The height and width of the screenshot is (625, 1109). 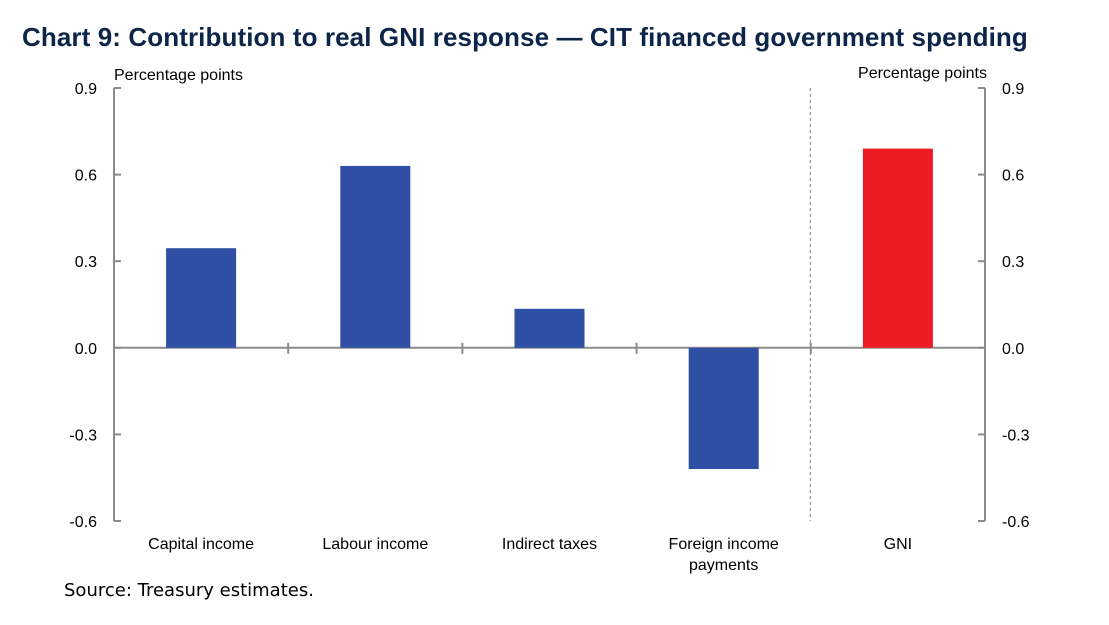 What do you see at coordinates (1013, 176) in the screenshot?
I see `right-y-tick-label: 0.6` at bounding box center [1013, 176].